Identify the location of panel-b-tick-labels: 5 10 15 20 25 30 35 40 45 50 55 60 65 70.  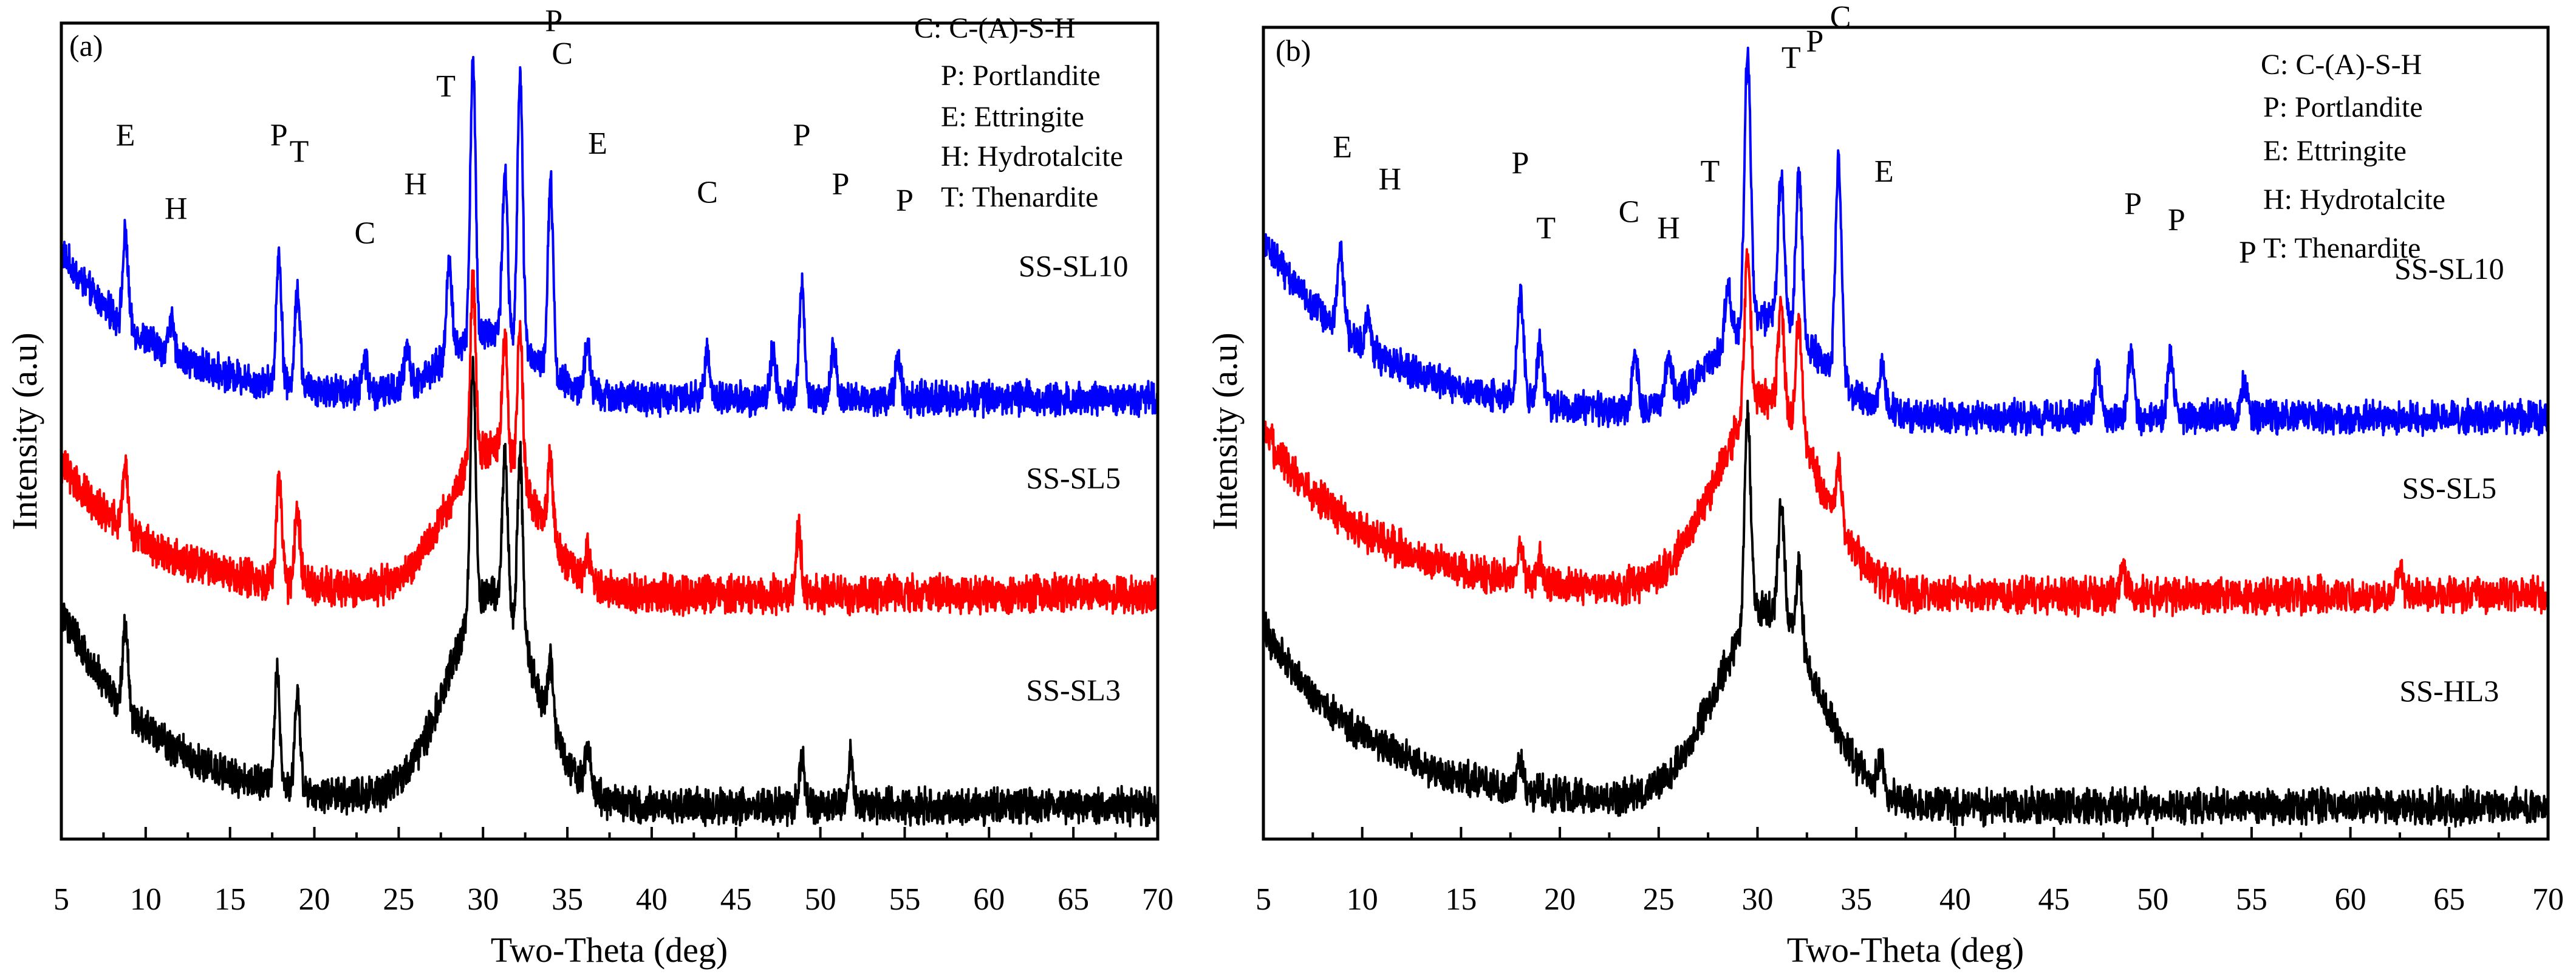
(1910, 899).